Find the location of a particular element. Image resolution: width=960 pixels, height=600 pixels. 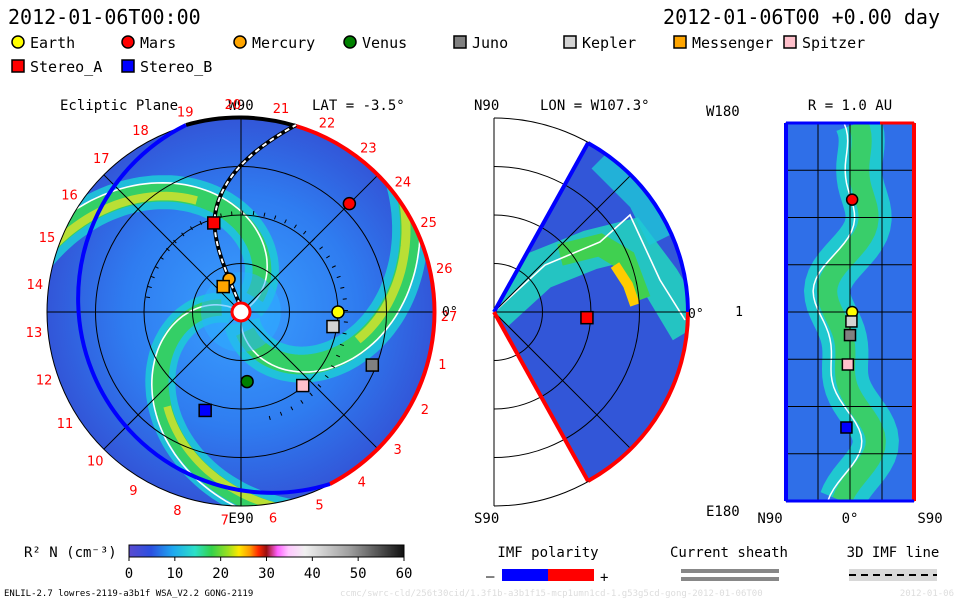

carrington-tick-24: 24 is located at coordinates (403, 182).